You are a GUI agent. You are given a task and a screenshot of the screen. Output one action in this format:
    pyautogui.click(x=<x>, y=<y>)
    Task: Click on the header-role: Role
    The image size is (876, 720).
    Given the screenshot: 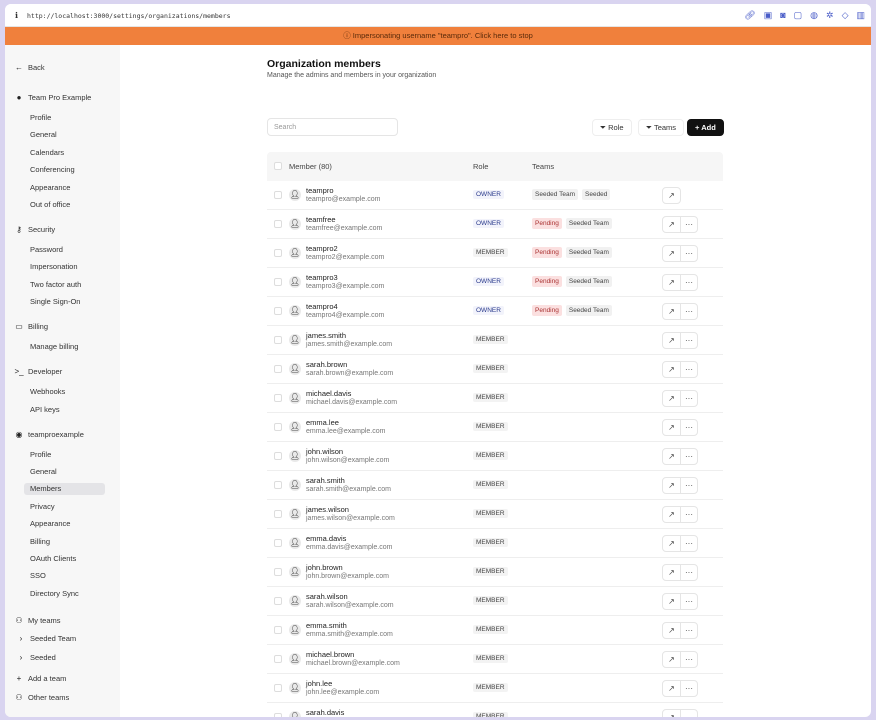 What is the action you would take?
    pyautogui.click(x=481, y=166)
    